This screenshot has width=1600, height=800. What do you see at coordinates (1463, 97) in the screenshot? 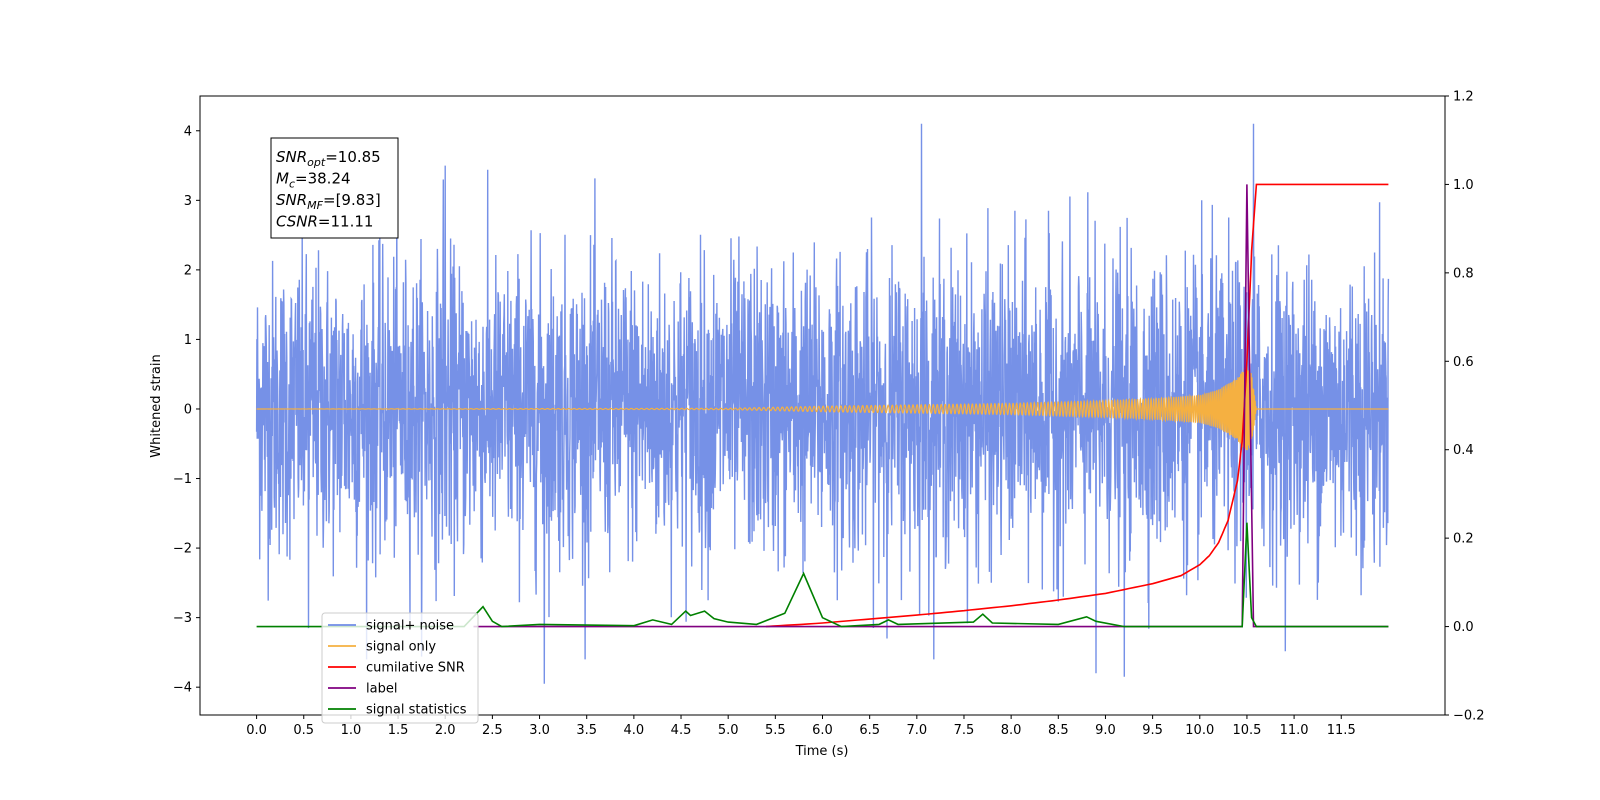
I see `y-right-tick-label: 1.2` at bounding box center [1463, 97].